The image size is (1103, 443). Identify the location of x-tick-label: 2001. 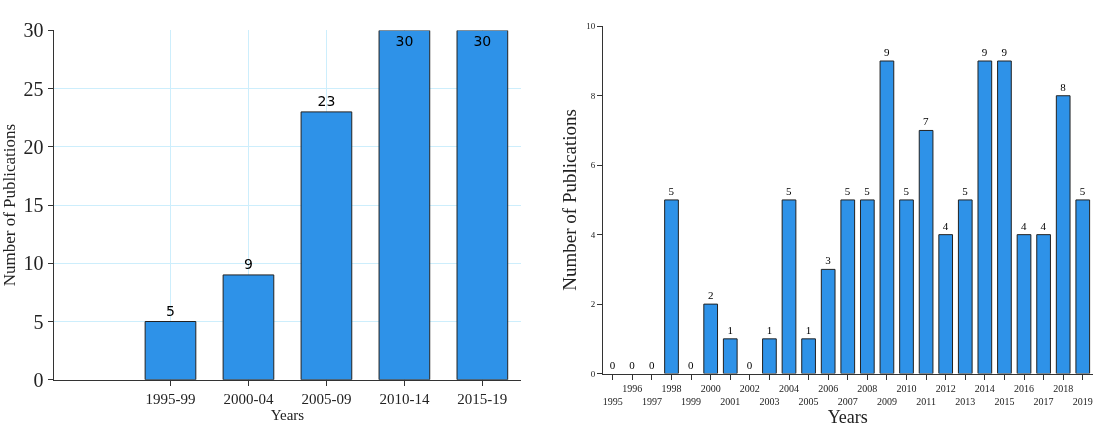
(730, 401).